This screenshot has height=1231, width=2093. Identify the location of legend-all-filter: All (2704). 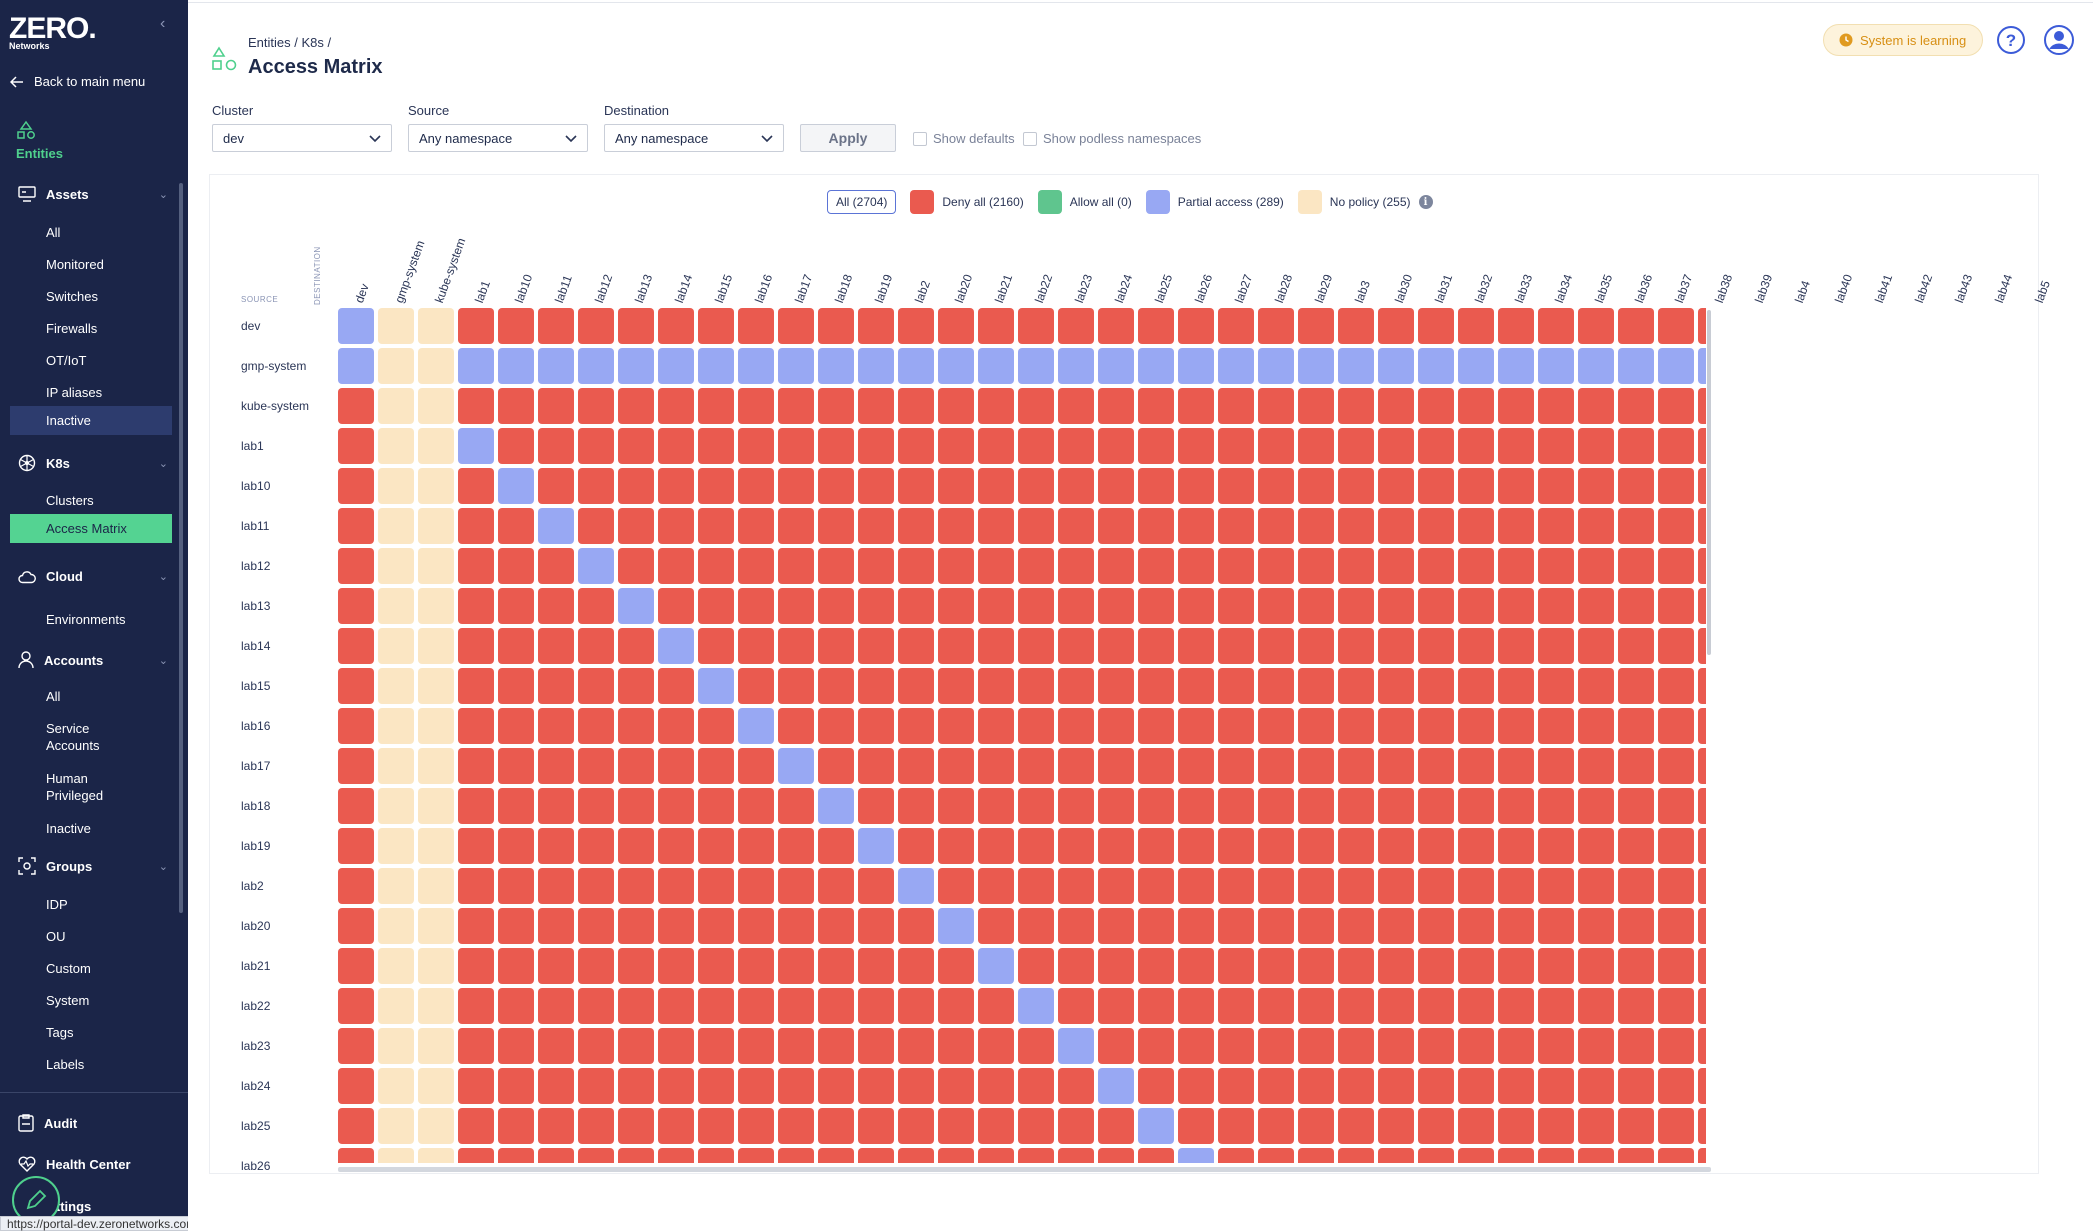
(862, 202).